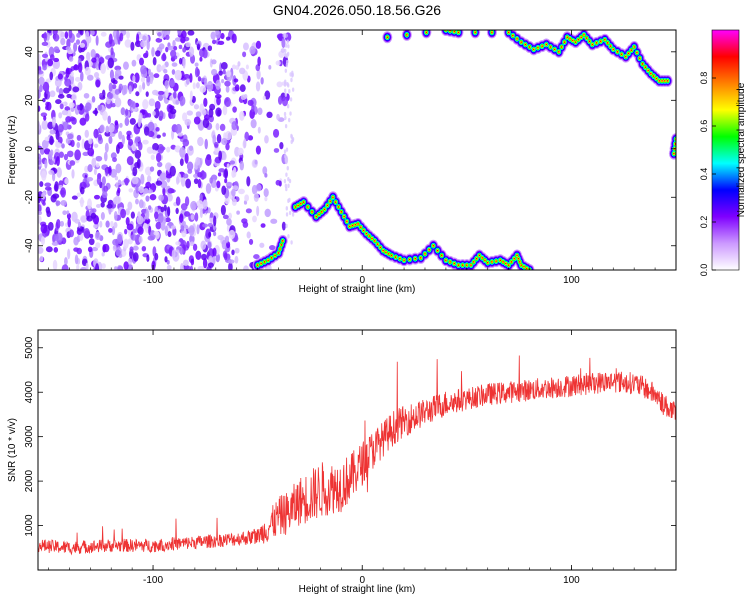 The height and width of the screenshot is (600, 750). What do you see at coordinates (362, 280) in the screenshot?
I see `x-tick-label: 0` at bounding box center [362, 280].